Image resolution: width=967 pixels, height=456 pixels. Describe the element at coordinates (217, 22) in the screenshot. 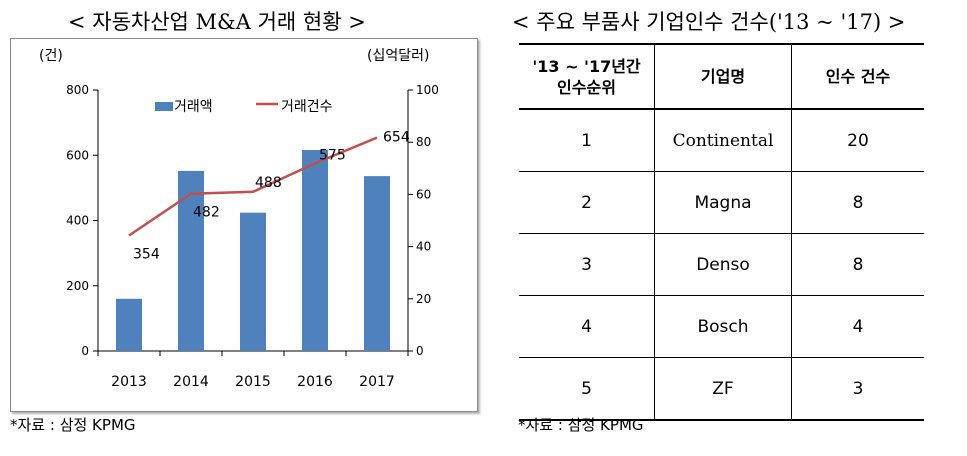

I see `chart-title: < 자동차산업 M&A 거래 현황 >` at that location.